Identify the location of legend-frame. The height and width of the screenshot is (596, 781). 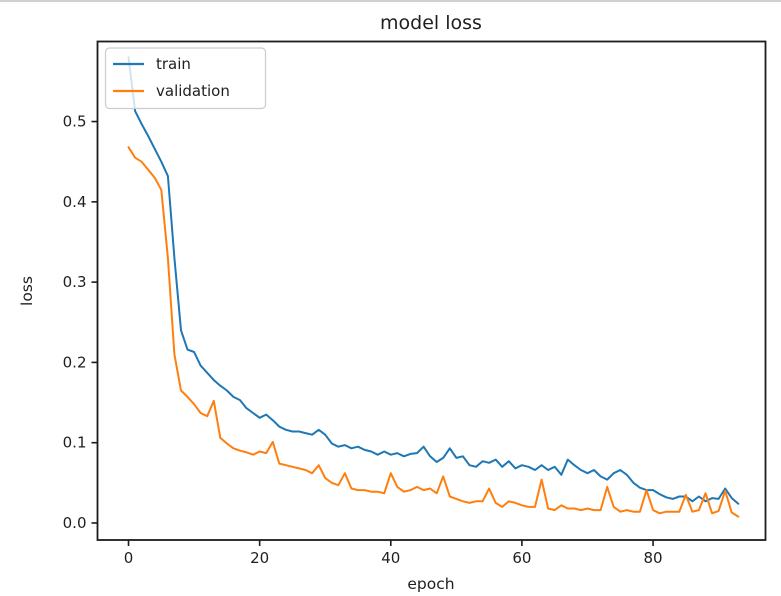
(185, 78).